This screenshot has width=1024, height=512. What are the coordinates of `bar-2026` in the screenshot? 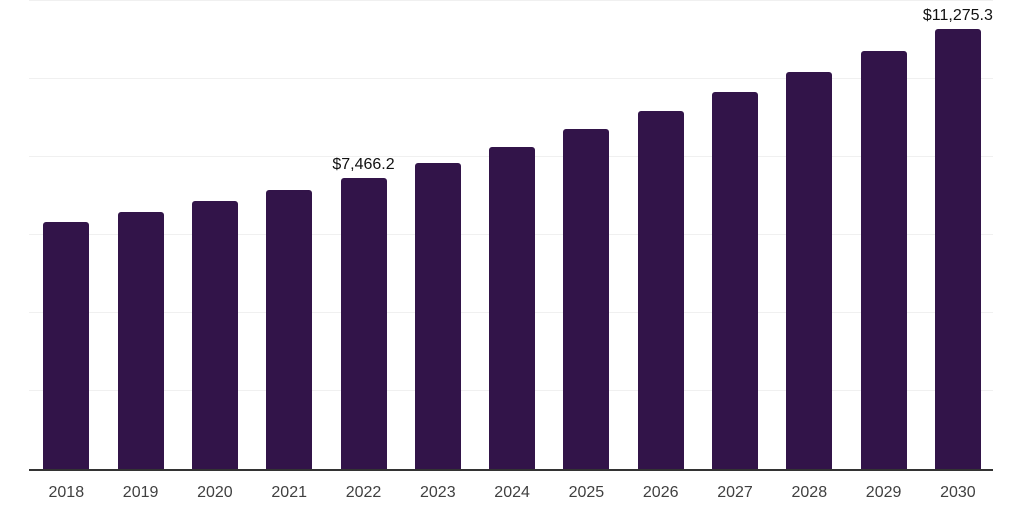 It's located at (660, 290).